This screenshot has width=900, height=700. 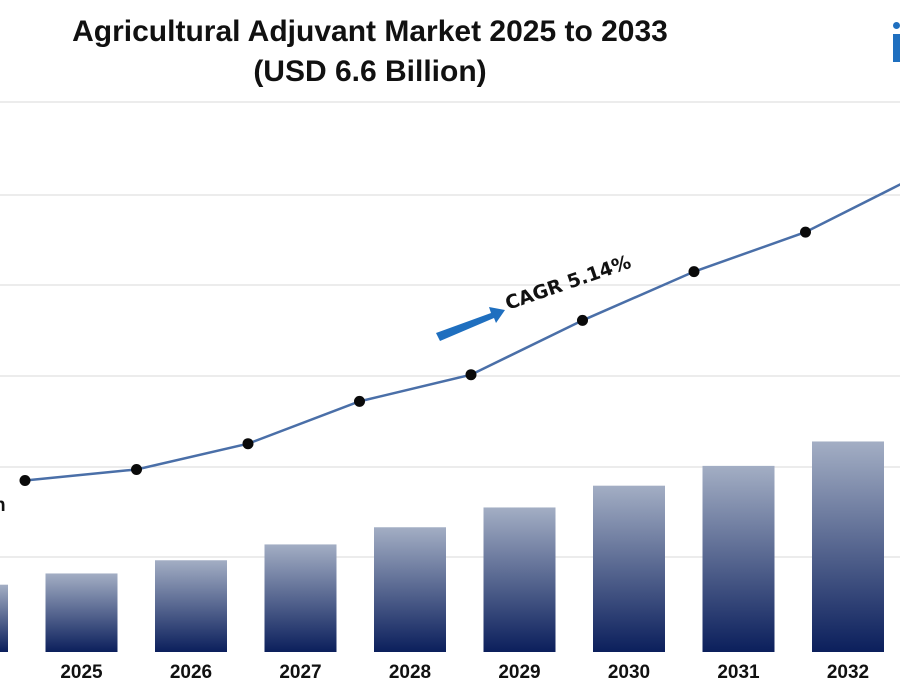 I want to click on tick-label-2031: 2031, so click(x=738, y=672).